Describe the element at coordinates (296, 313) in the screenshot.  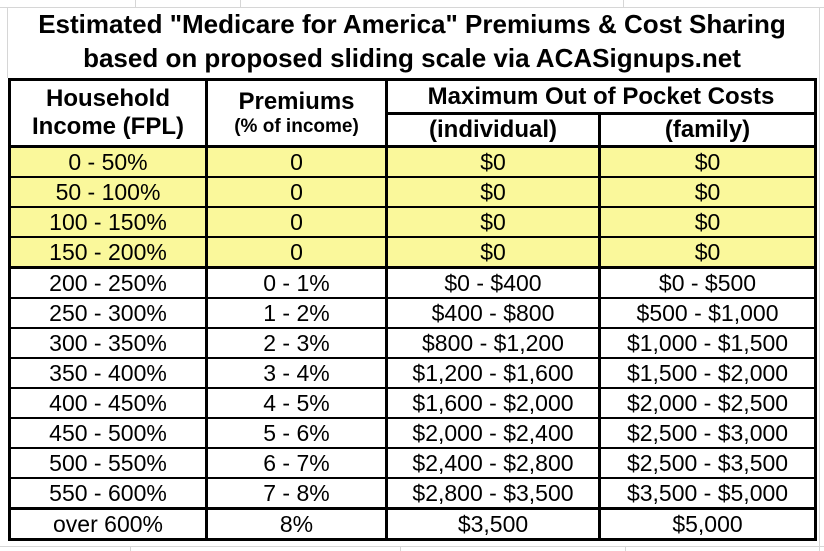
I see `premium-cell: 1 - 2%` at that location.